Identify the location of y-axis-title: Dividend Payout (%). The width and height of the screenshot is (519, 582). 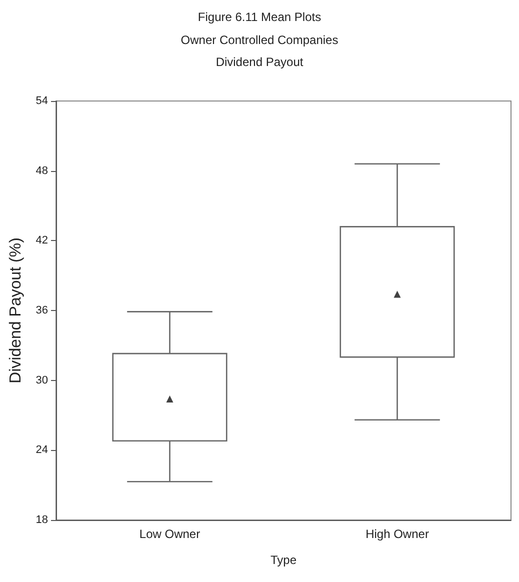
(16, 311).